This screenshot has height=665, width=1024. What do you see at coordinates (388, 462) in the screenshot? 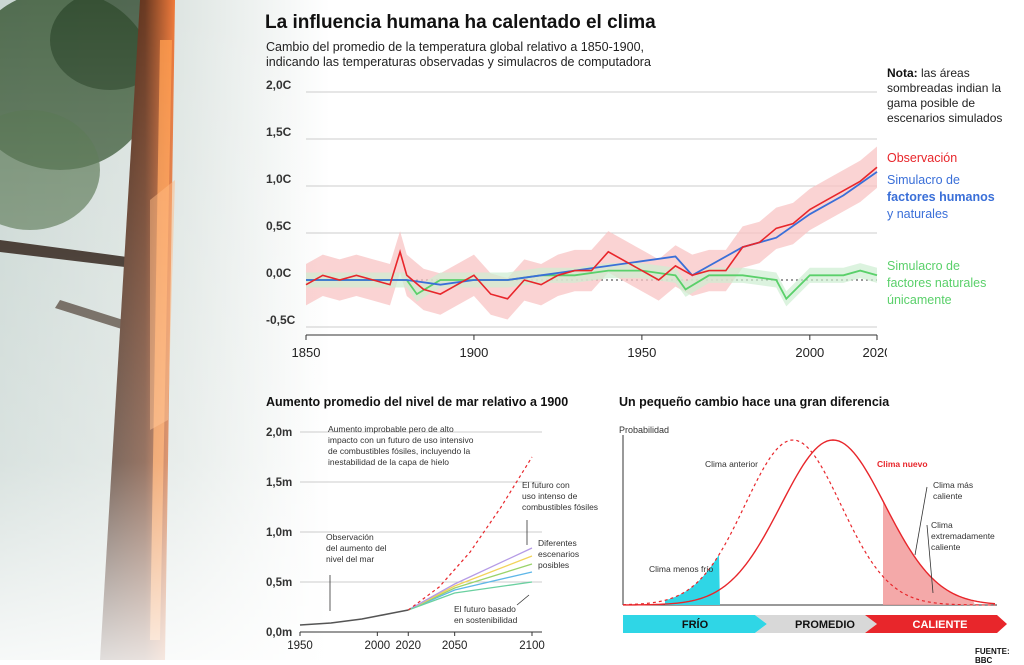
I see `annotation-high-impact: inestabilidad de la capa de hielo` at bounding box center [388, 462].